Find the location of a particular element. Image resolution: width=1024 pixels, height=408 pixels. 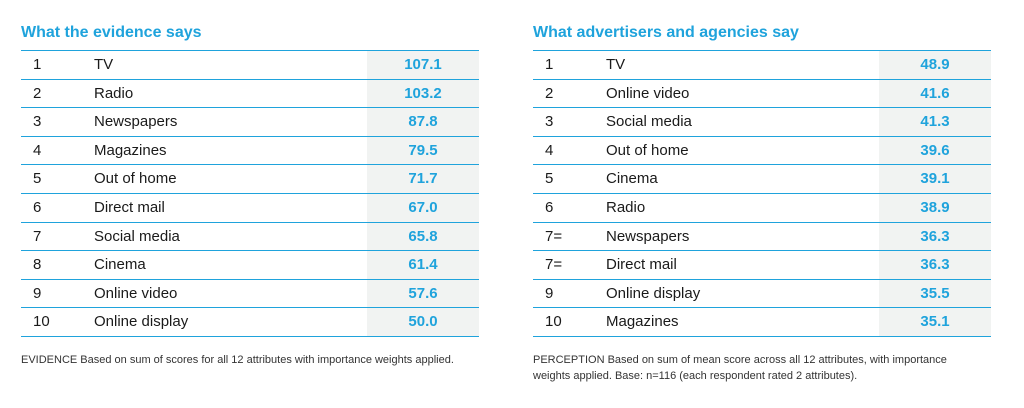

rank-cell: 7 is located at coordinates (37, 236).